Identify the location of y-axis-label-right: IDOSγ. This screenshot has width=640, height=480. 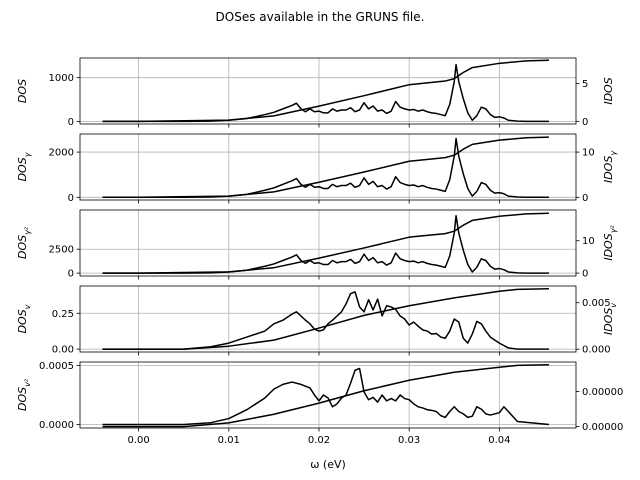
(610, 166).